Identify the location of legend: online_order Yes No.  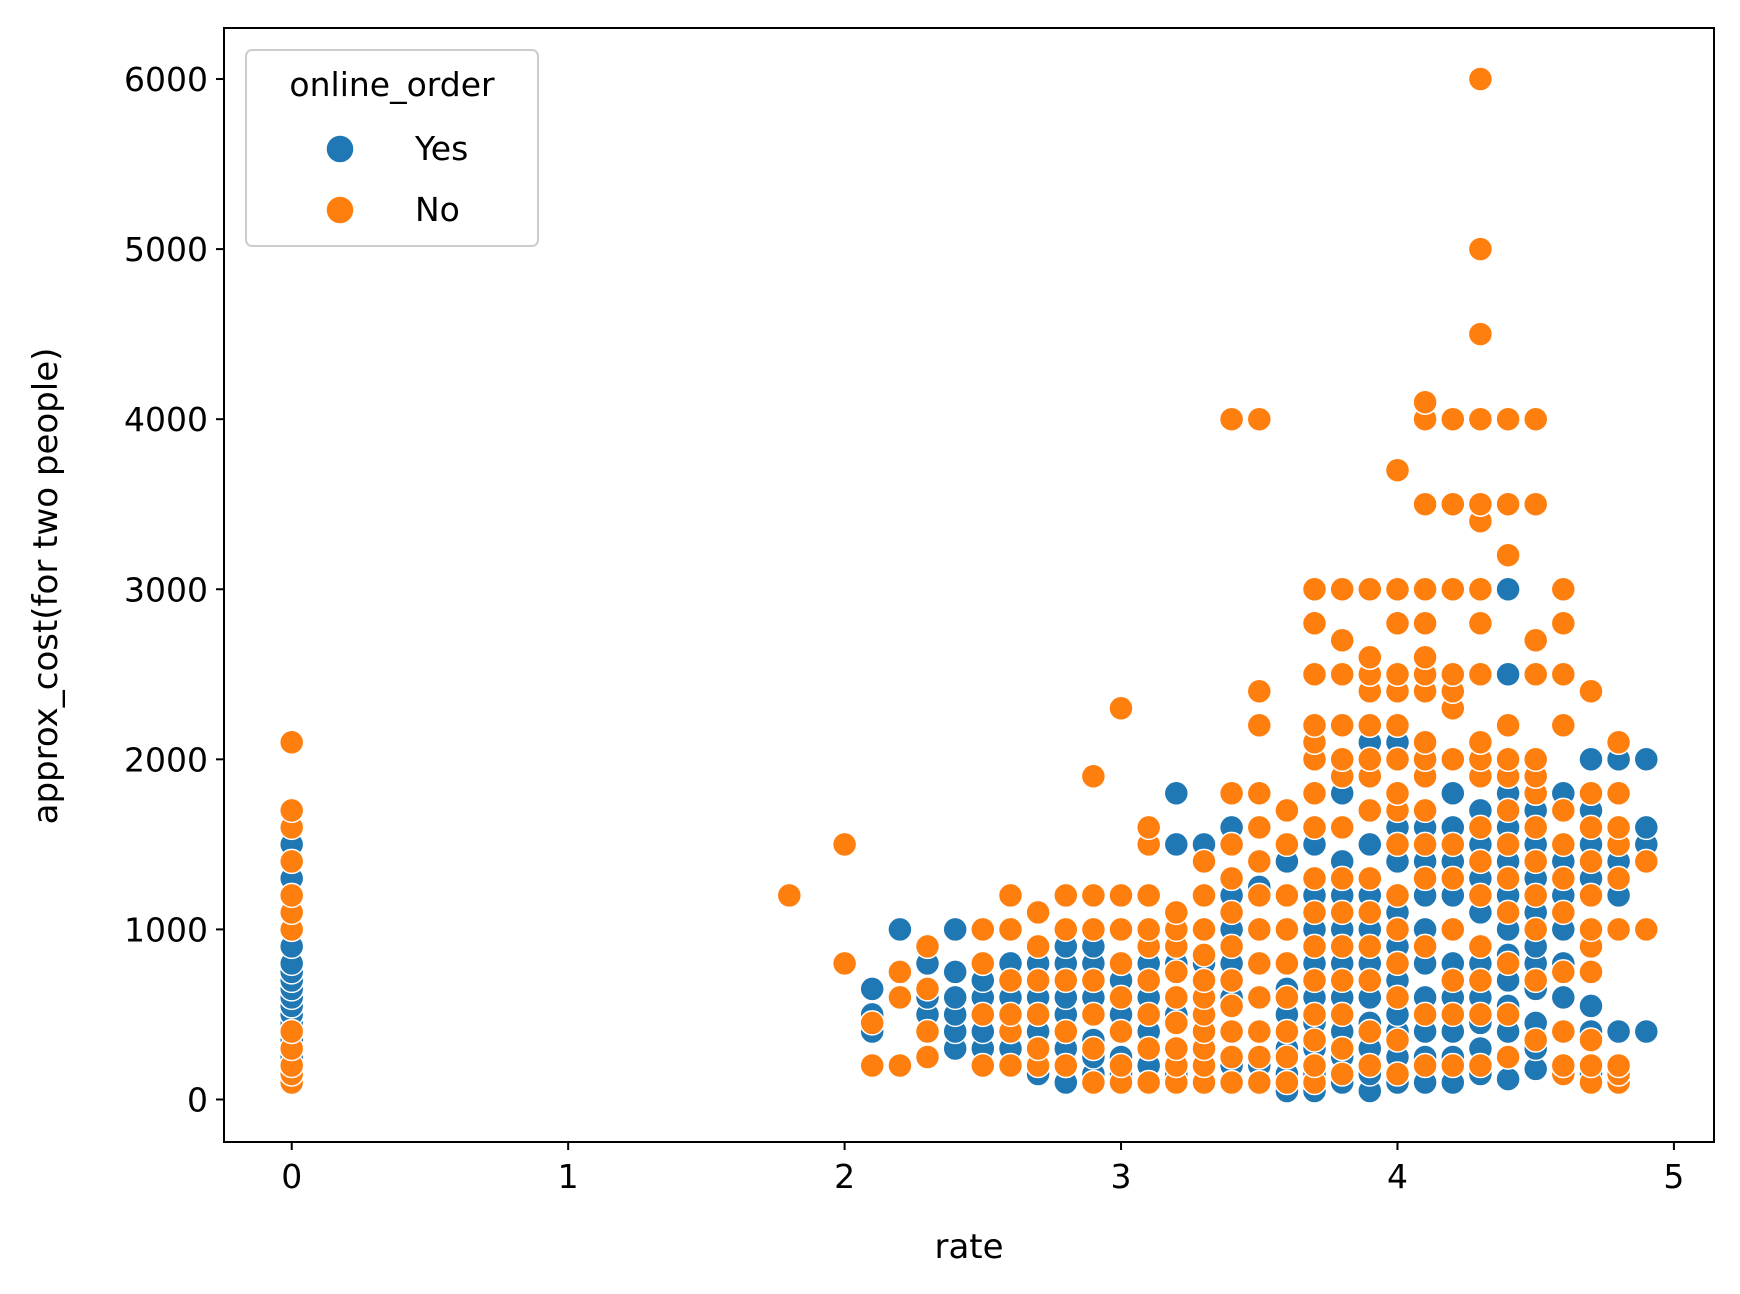
(392, 148).